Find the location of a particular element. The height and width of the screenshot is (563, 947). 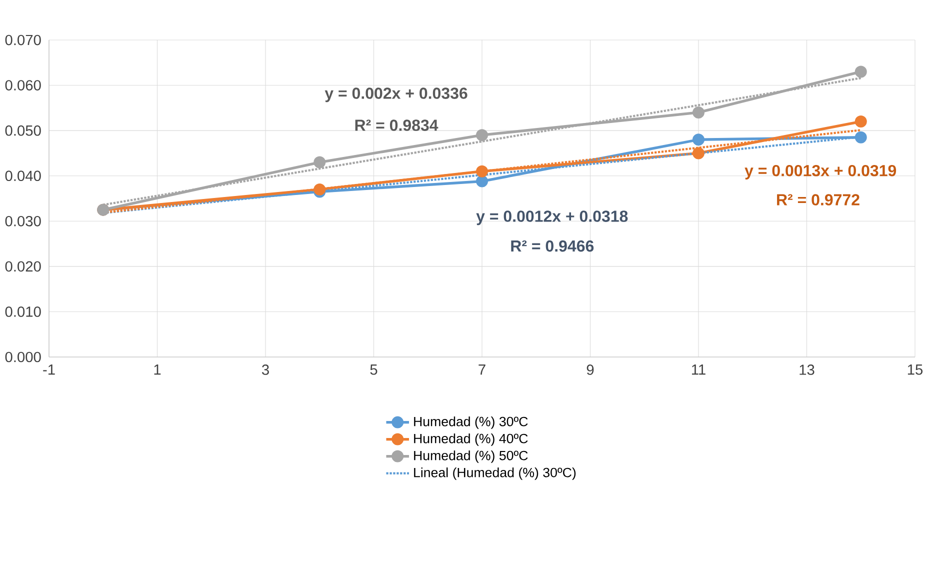

x-tick-label: 13 is located at coordinates (807, 369).